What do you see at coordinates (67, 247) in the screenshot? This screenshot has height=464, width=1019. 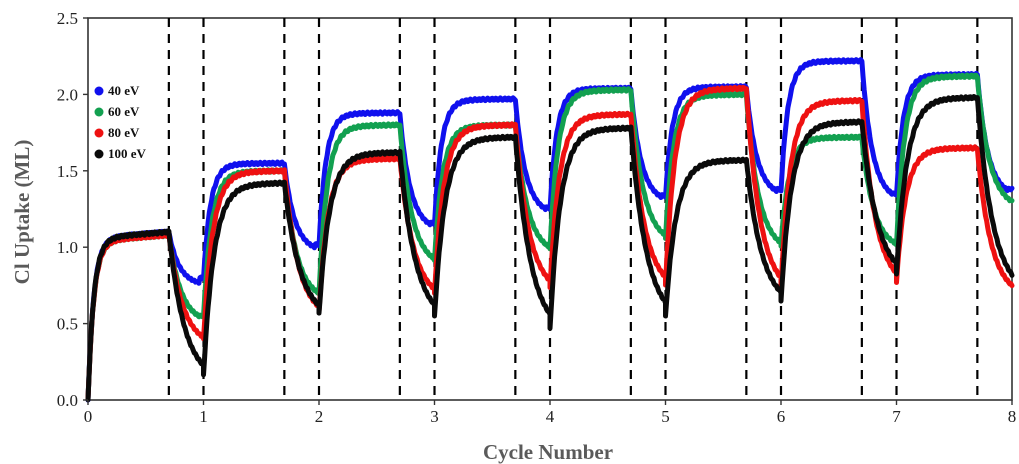 I see `y-tick-label: 1.0` at bounding box center [67, 247].